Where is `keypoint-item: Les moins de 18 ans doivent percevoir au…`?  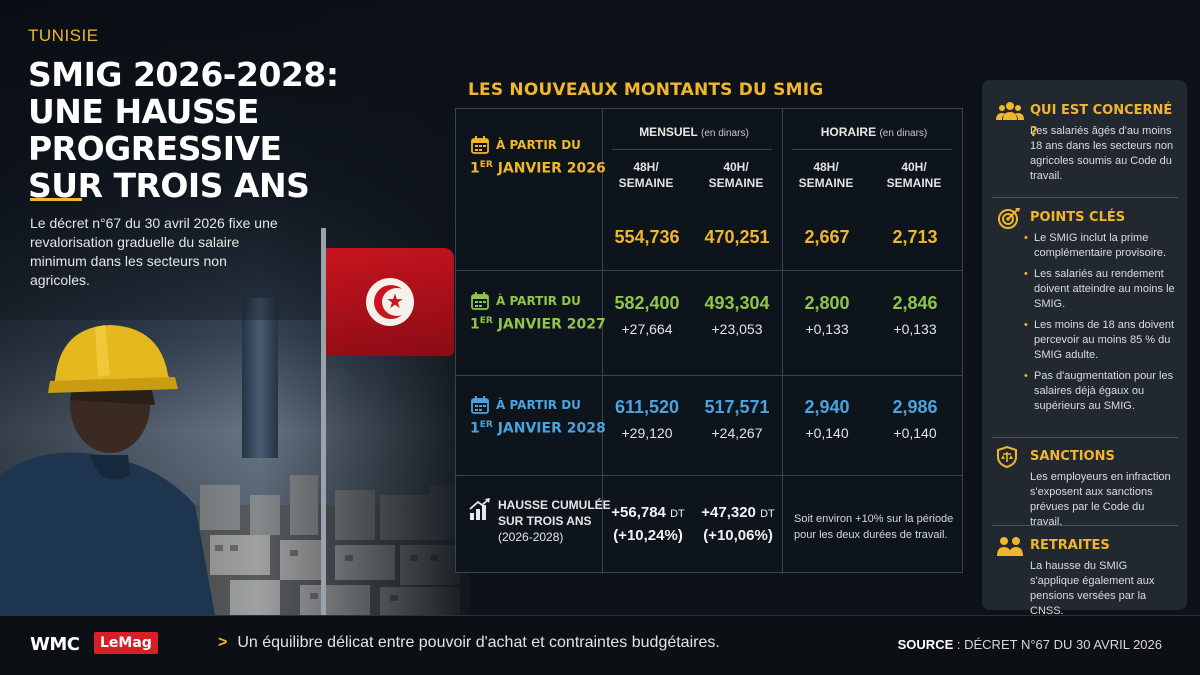 keypoint-item: Les moins de 18 ans doivent percevoir au… is located at coordinates (1101, 340).